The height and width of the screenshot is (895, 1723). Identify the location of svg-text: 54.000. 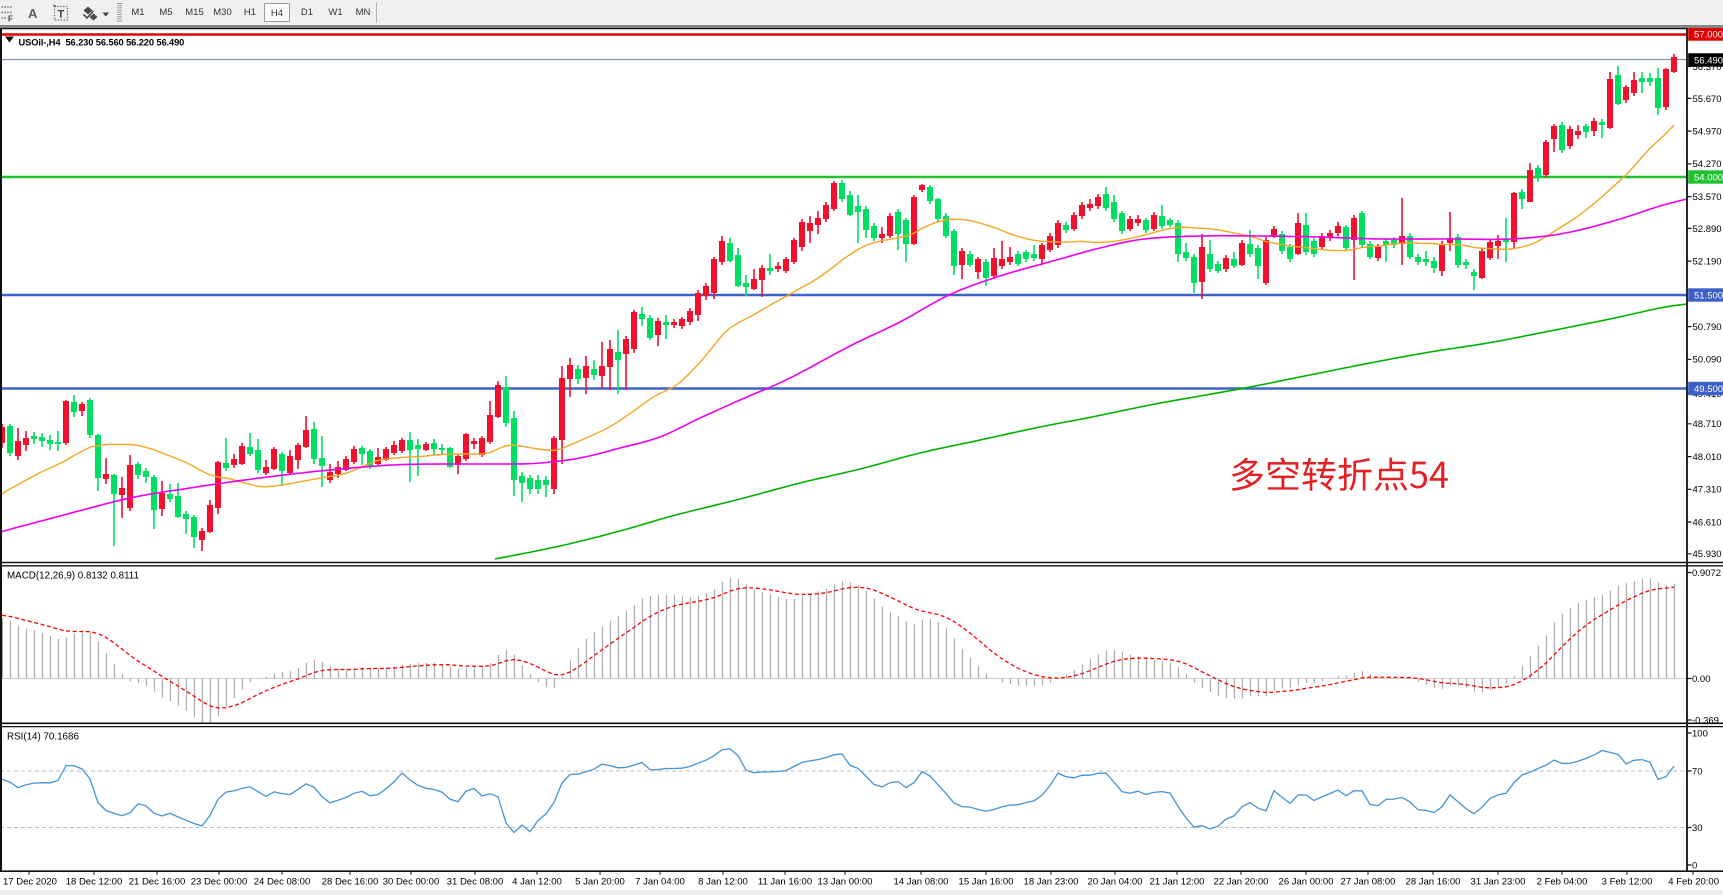
(1708, 178).